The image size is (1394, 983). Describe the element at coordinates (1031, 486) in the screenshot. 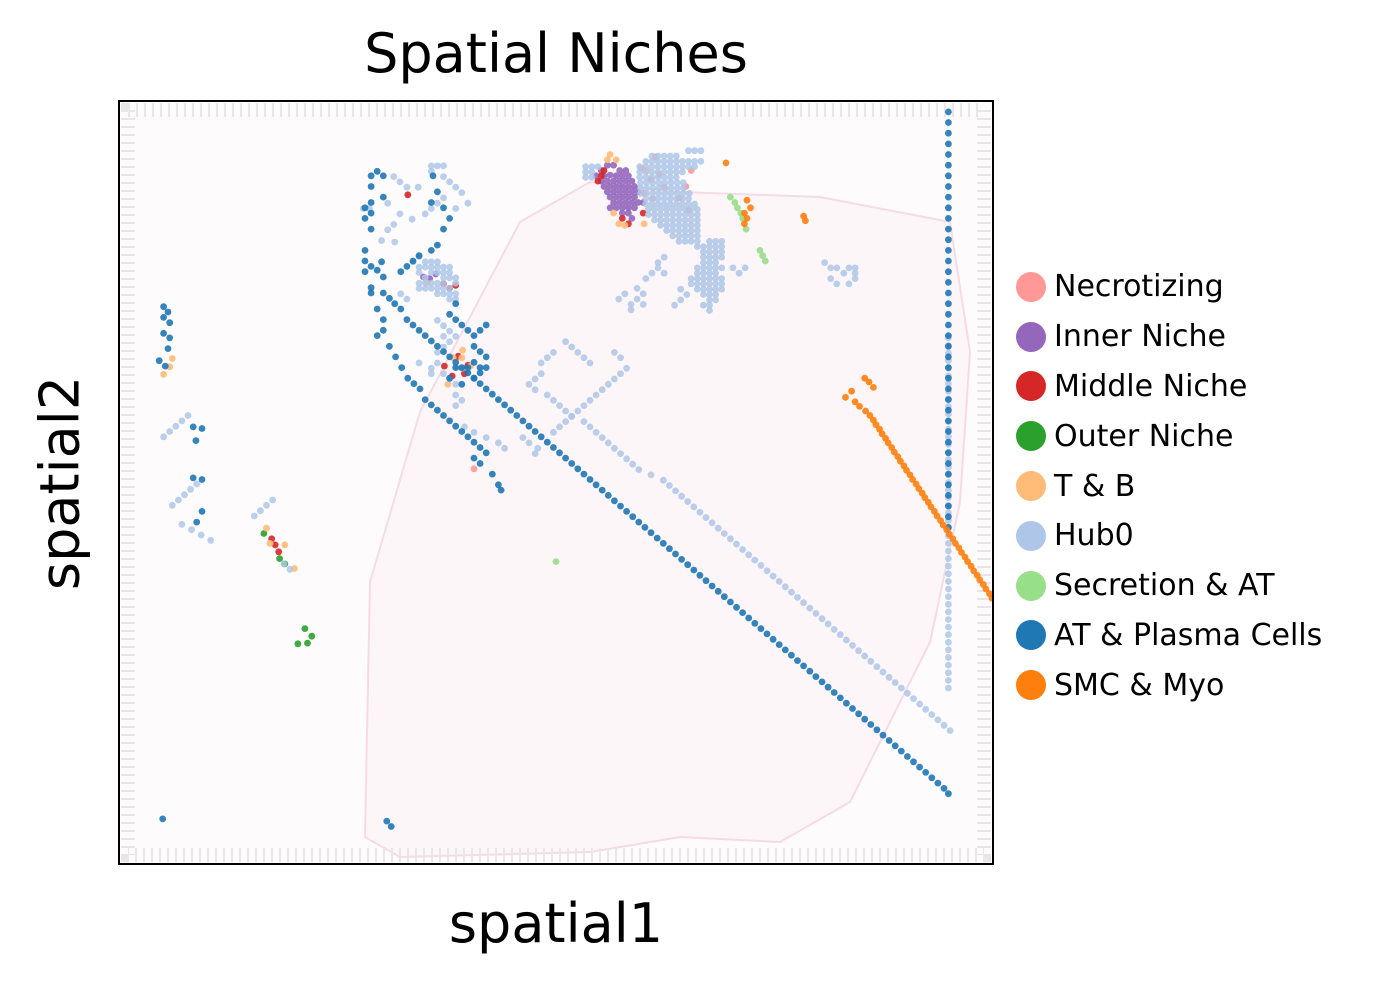

I see `legend-swatch` at that location.